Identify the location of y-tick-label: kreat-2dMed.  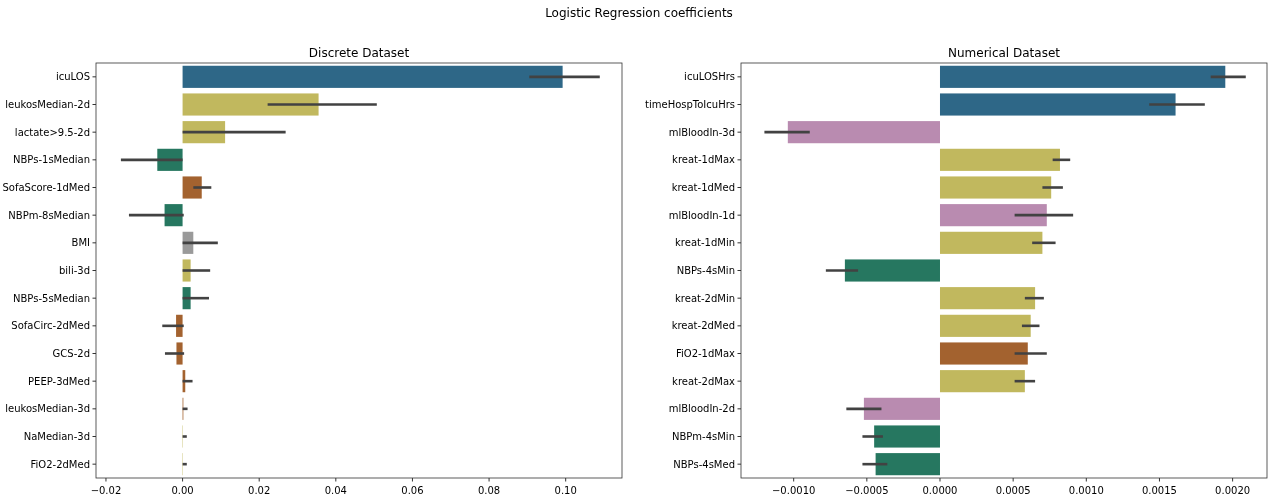
(703, 326).